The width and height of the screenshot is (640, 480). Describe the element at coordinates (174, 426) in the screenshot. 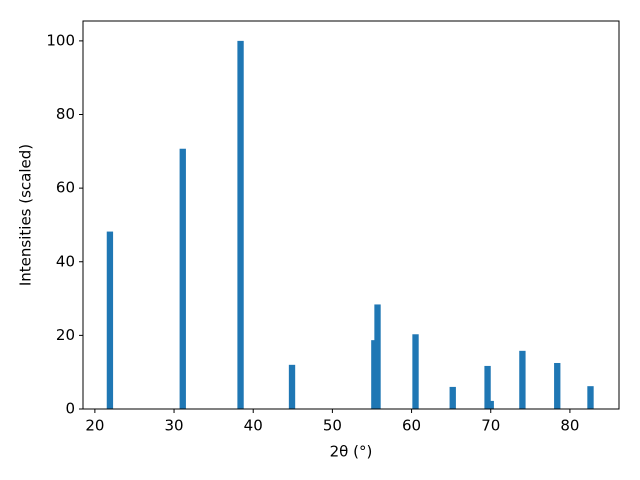

I see `x-tick-label: 30` at that location.